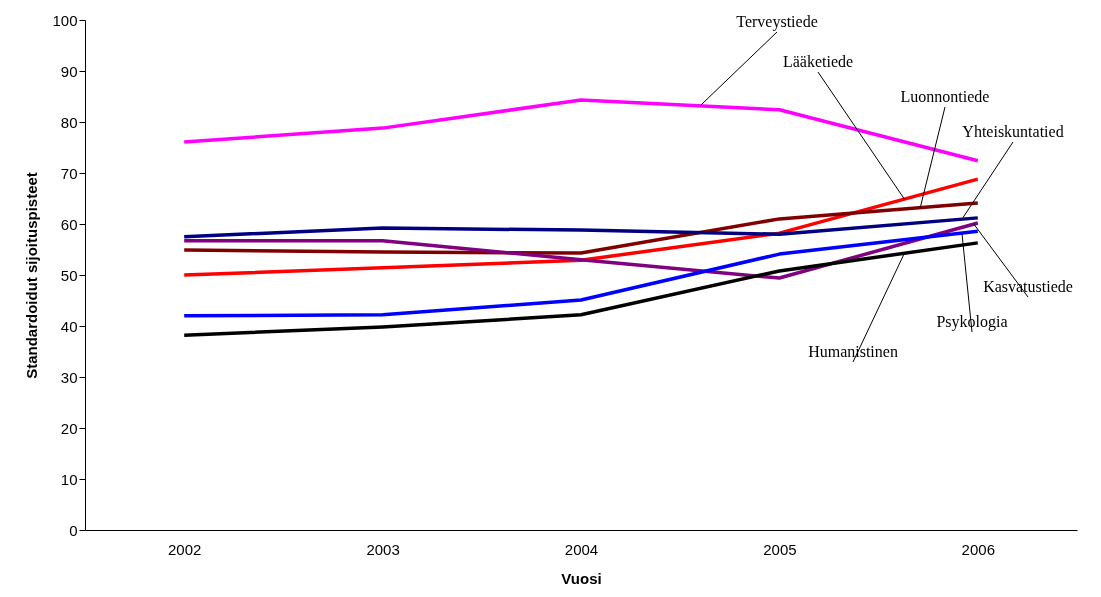  I want to click on x-tick-label: 2005, so click(780, 549).